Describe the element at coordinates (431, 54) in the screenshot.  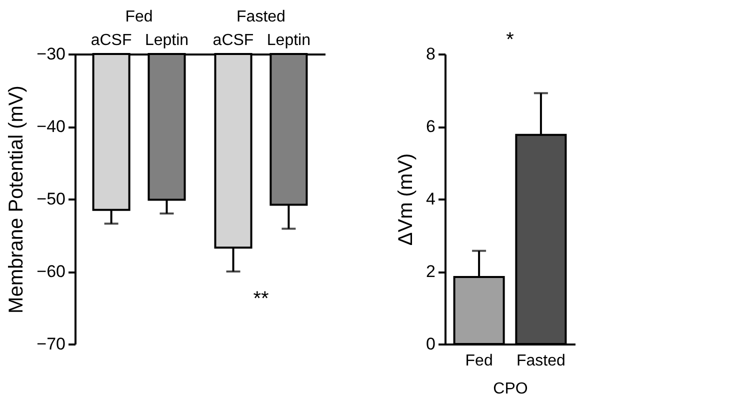
I see `y-tick-label: 8` at that location.